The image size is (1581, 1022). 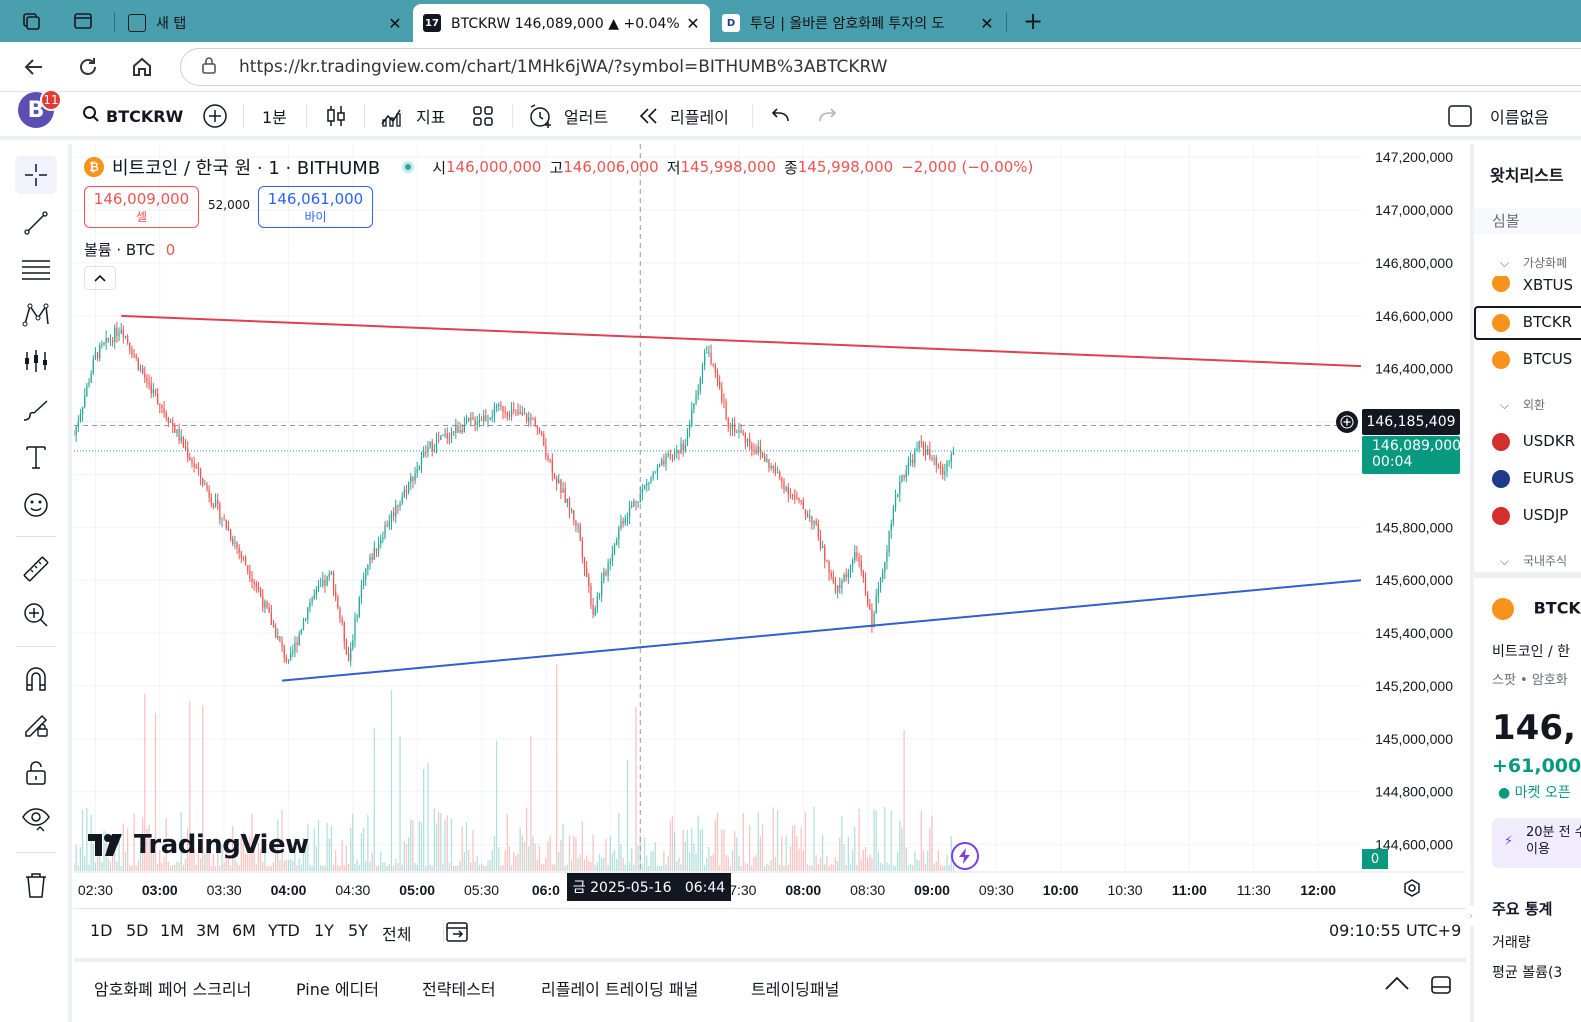 What do you see at coordinates (1519, 117) in the screenshot?
I see `layout-name: 이름없음` at bounding box center [1519, 117].